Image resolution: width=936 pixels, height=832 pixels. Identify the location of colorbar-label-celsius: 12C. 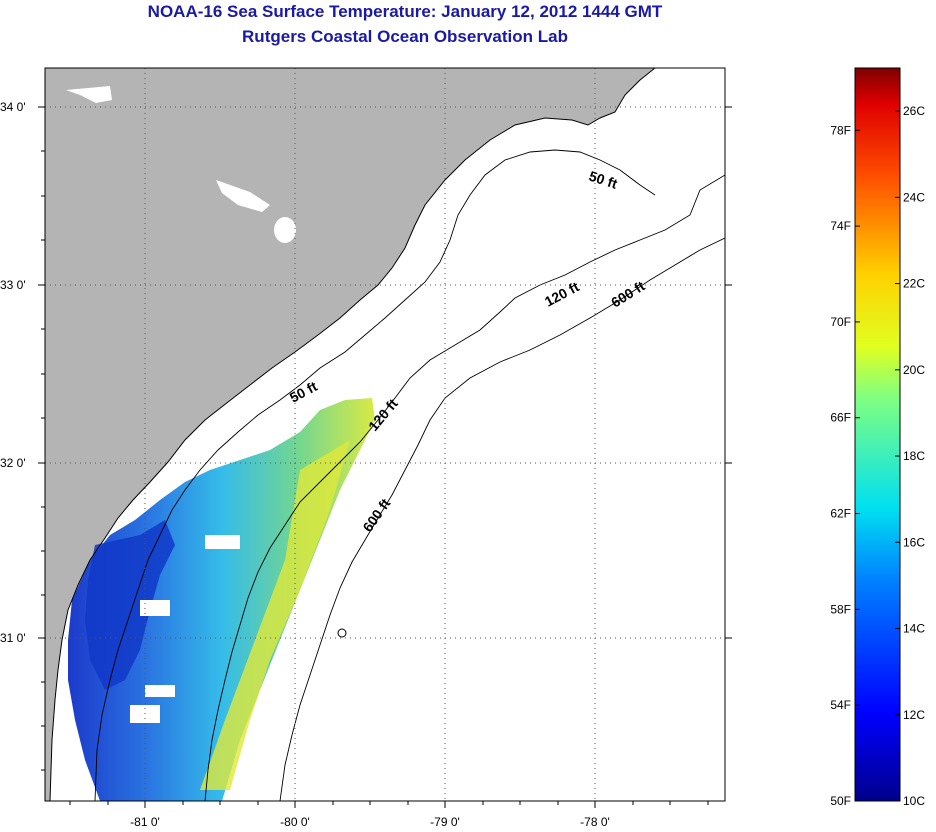
(914, 715).